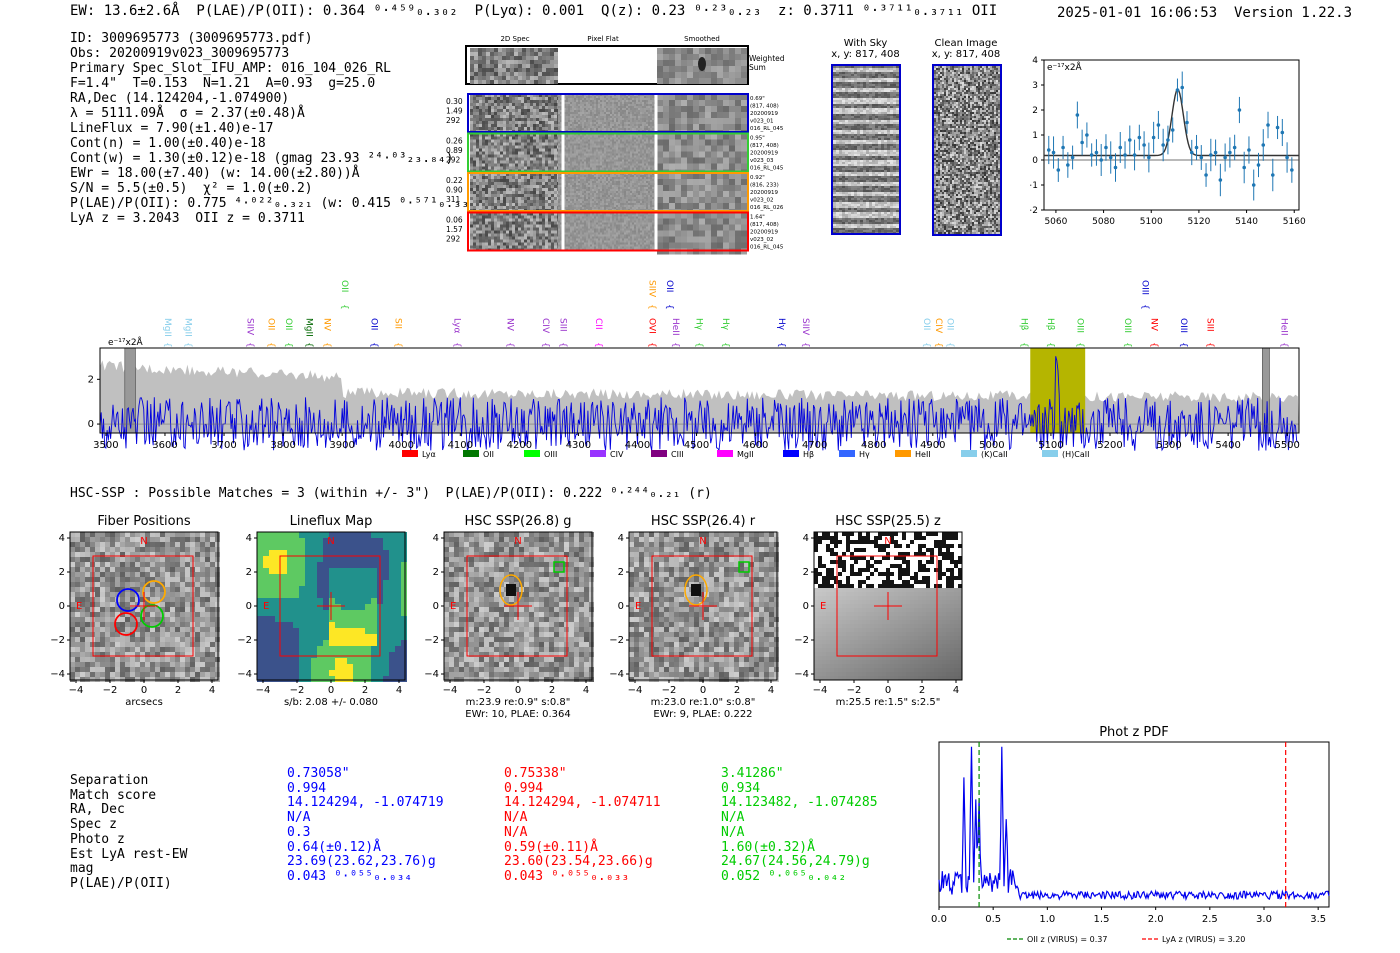  Describe the element at coordinates (745, 454) in the screenshot. I see `legend-label: MgII` at that location.